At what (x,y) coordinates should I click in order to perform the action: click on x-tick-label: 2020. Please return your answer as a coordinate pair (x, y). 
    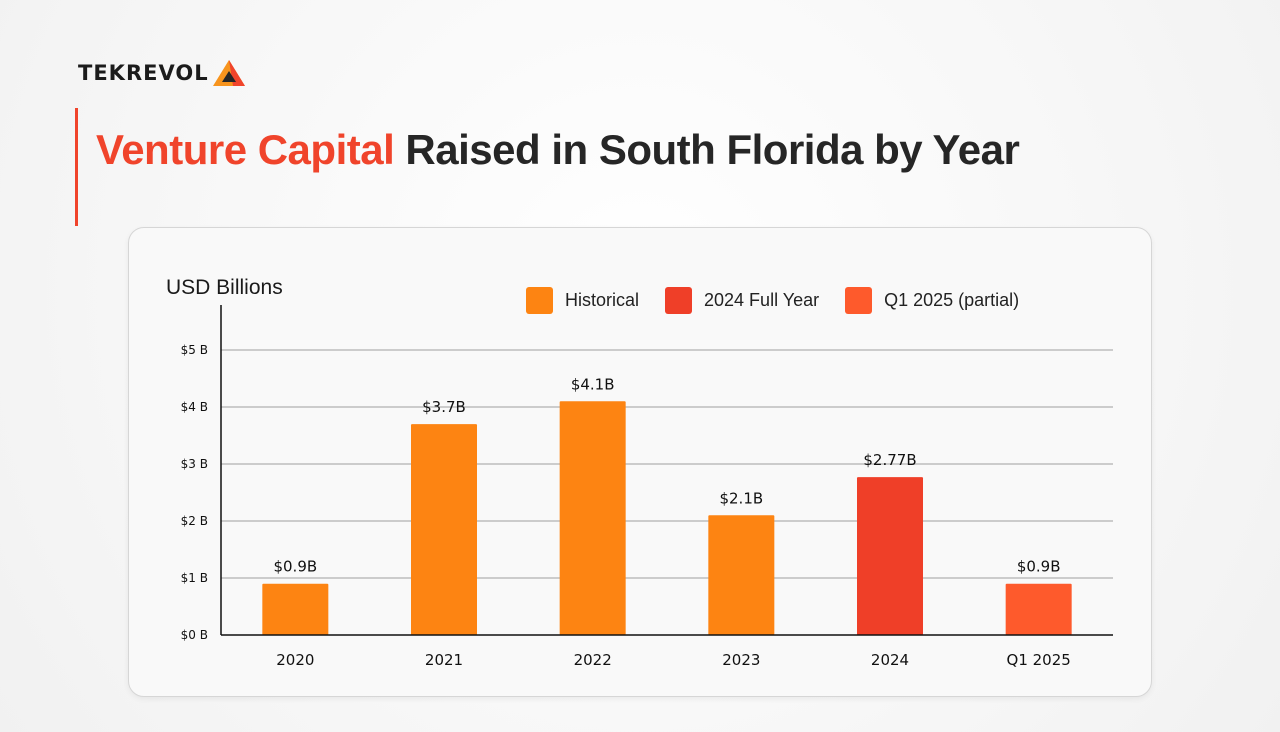
    Looking at the image, I should click on (295, 660).